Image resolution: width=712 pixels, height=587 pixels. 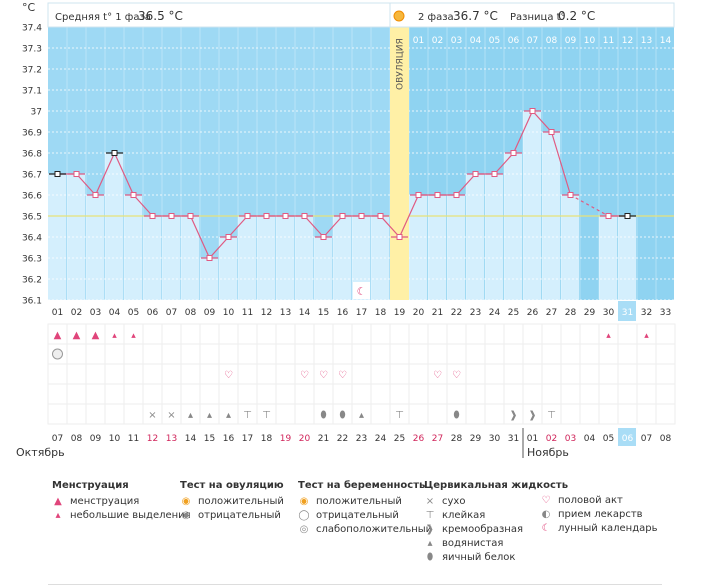 I want to click on legend-item: ▴ небольшие выделения, so click(x=121, y=516).